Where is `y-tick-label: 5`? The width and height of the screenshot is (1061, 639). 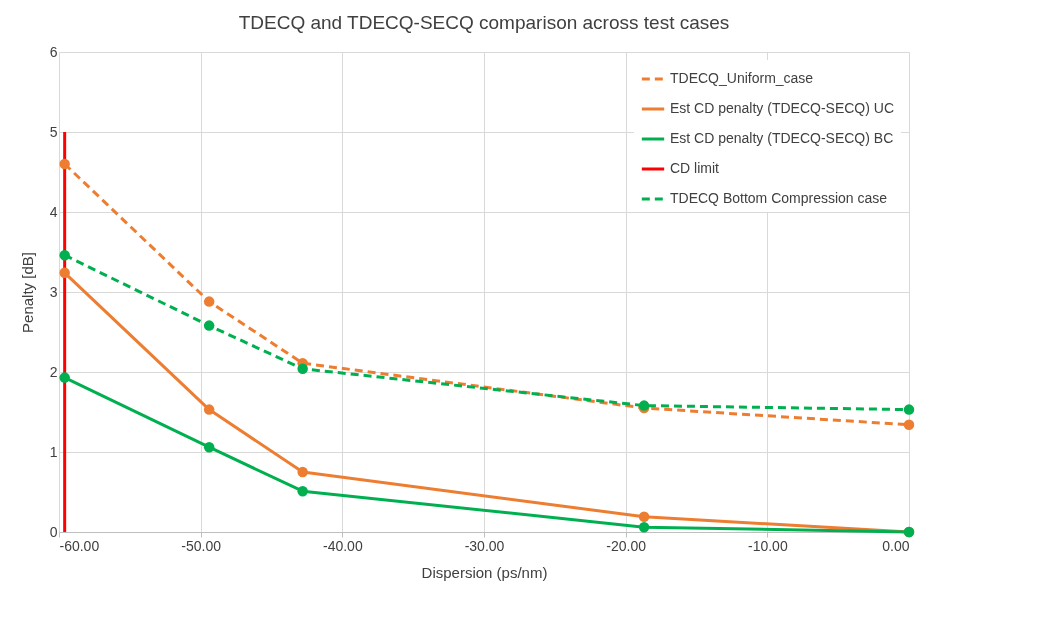
y-tick-label: 5 is located at coordinates (53, 131).